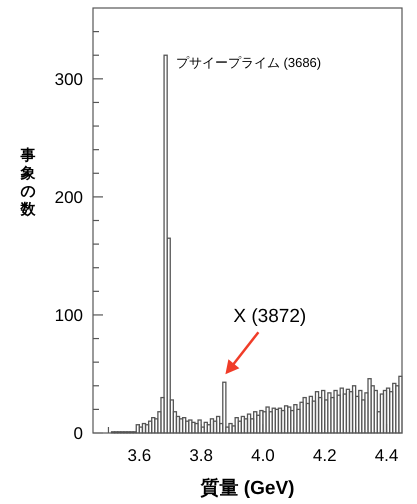 The width and height of the screenshot is (417, 504). What do you see at coordinates (247, 488) in the screenshot?
I see `x-axis-title: 質量 (GeV)` at bounding box center [247, 488].